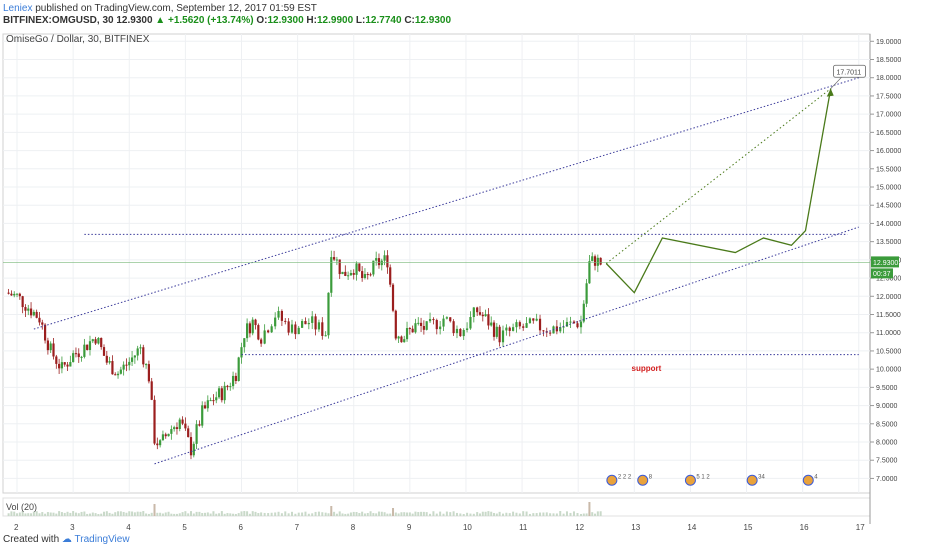 The width and height of the screenshot is (932, 550). I want to click on low-label: L:, so click(360, 20).